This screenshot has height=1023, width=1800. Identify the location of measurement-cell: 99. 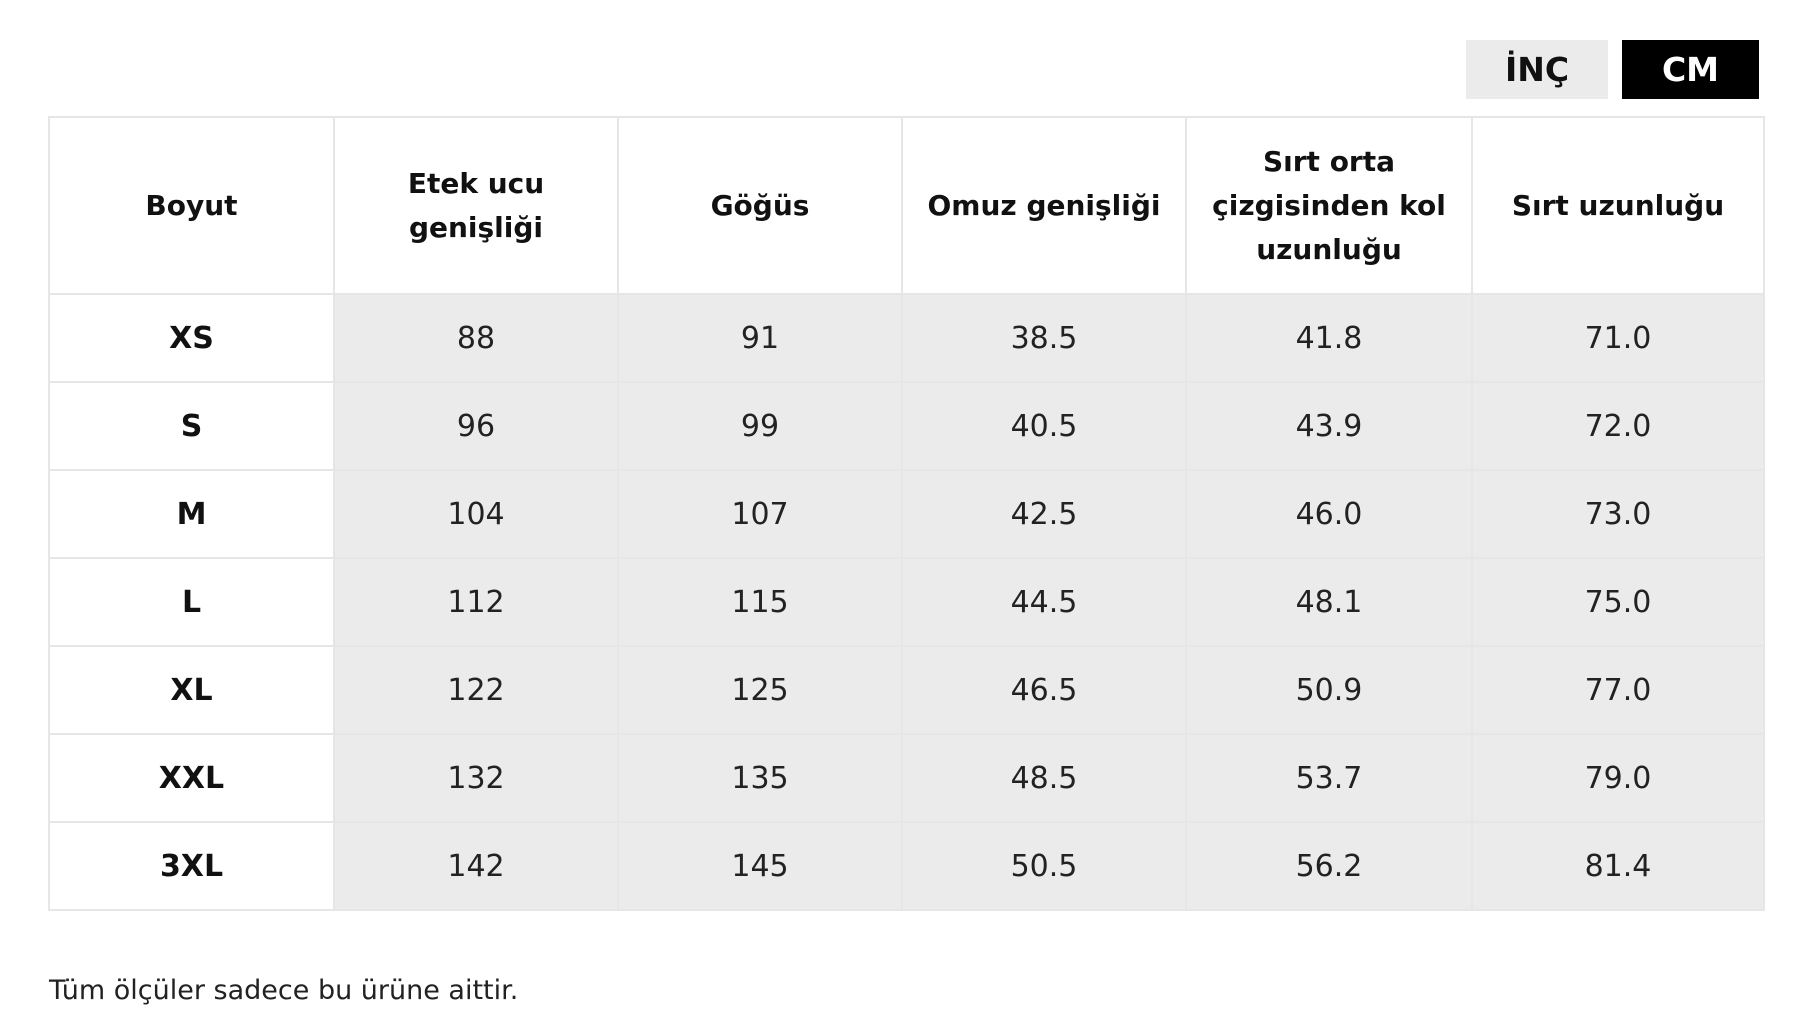
(760, 426).